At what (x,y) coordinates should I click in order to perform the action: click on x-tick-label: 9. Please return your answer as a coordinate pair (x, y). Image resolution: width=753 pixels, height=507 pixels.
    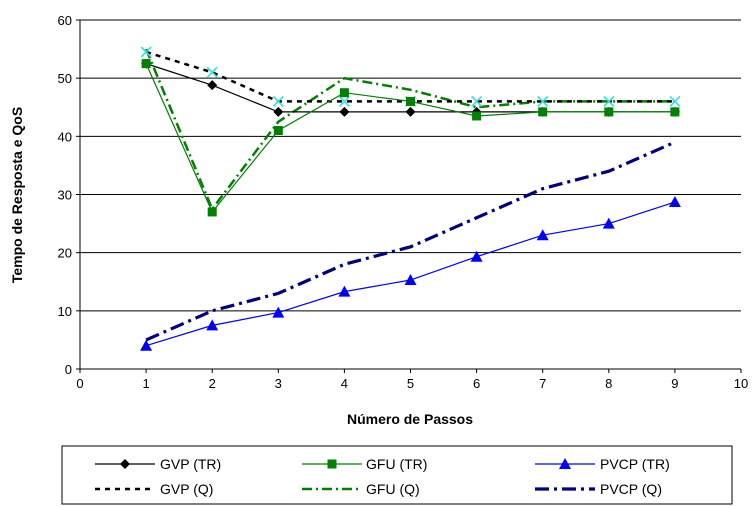
    Looking at the image, I should click on (674, 383).